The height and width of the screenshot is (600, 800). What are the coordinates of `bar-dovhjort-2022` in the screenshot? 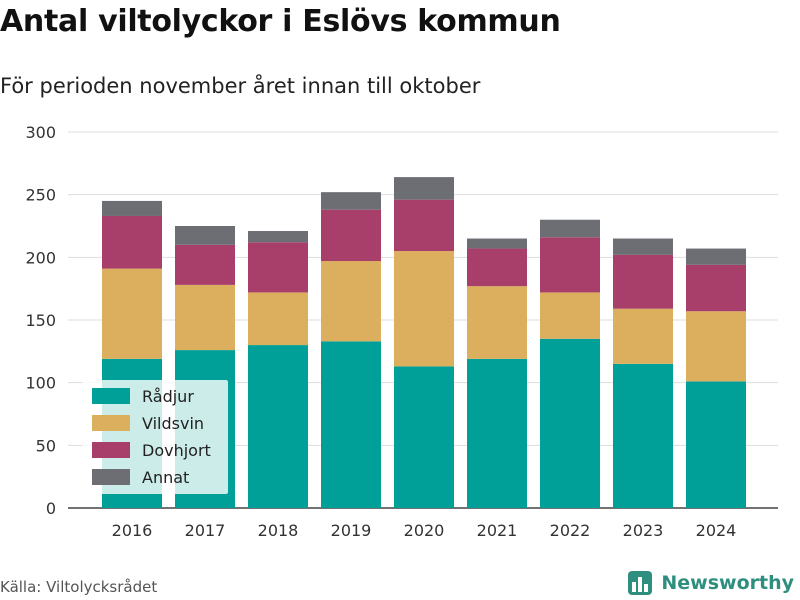 It's located at (570, 265).